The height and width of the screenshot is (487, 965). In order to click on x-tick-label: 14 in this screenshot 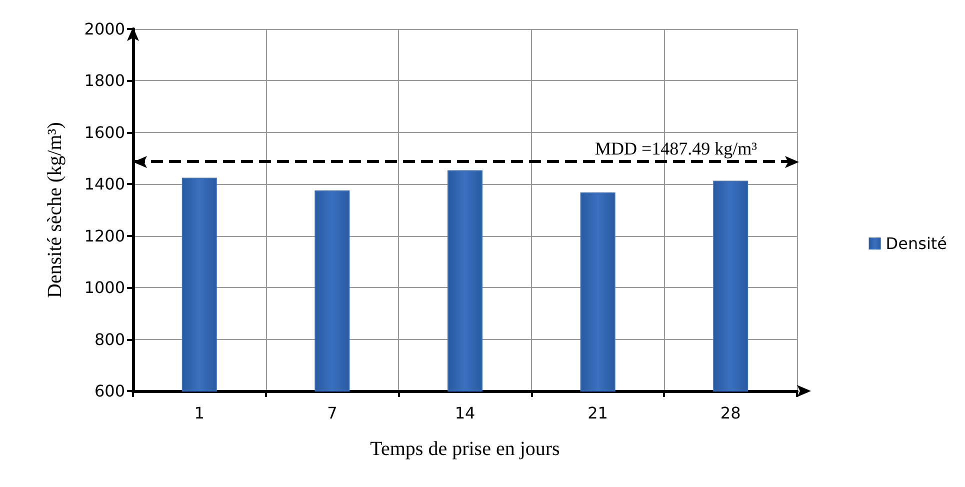, I will do `click(465, 413)`.